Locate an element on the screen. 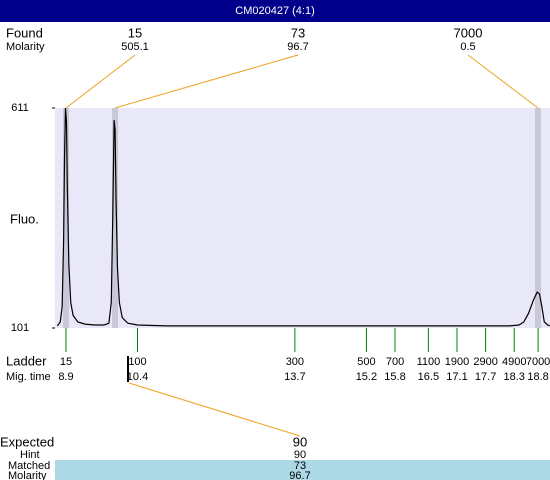  peak-molarity: 0.5 is located at coordinates (467, 47).